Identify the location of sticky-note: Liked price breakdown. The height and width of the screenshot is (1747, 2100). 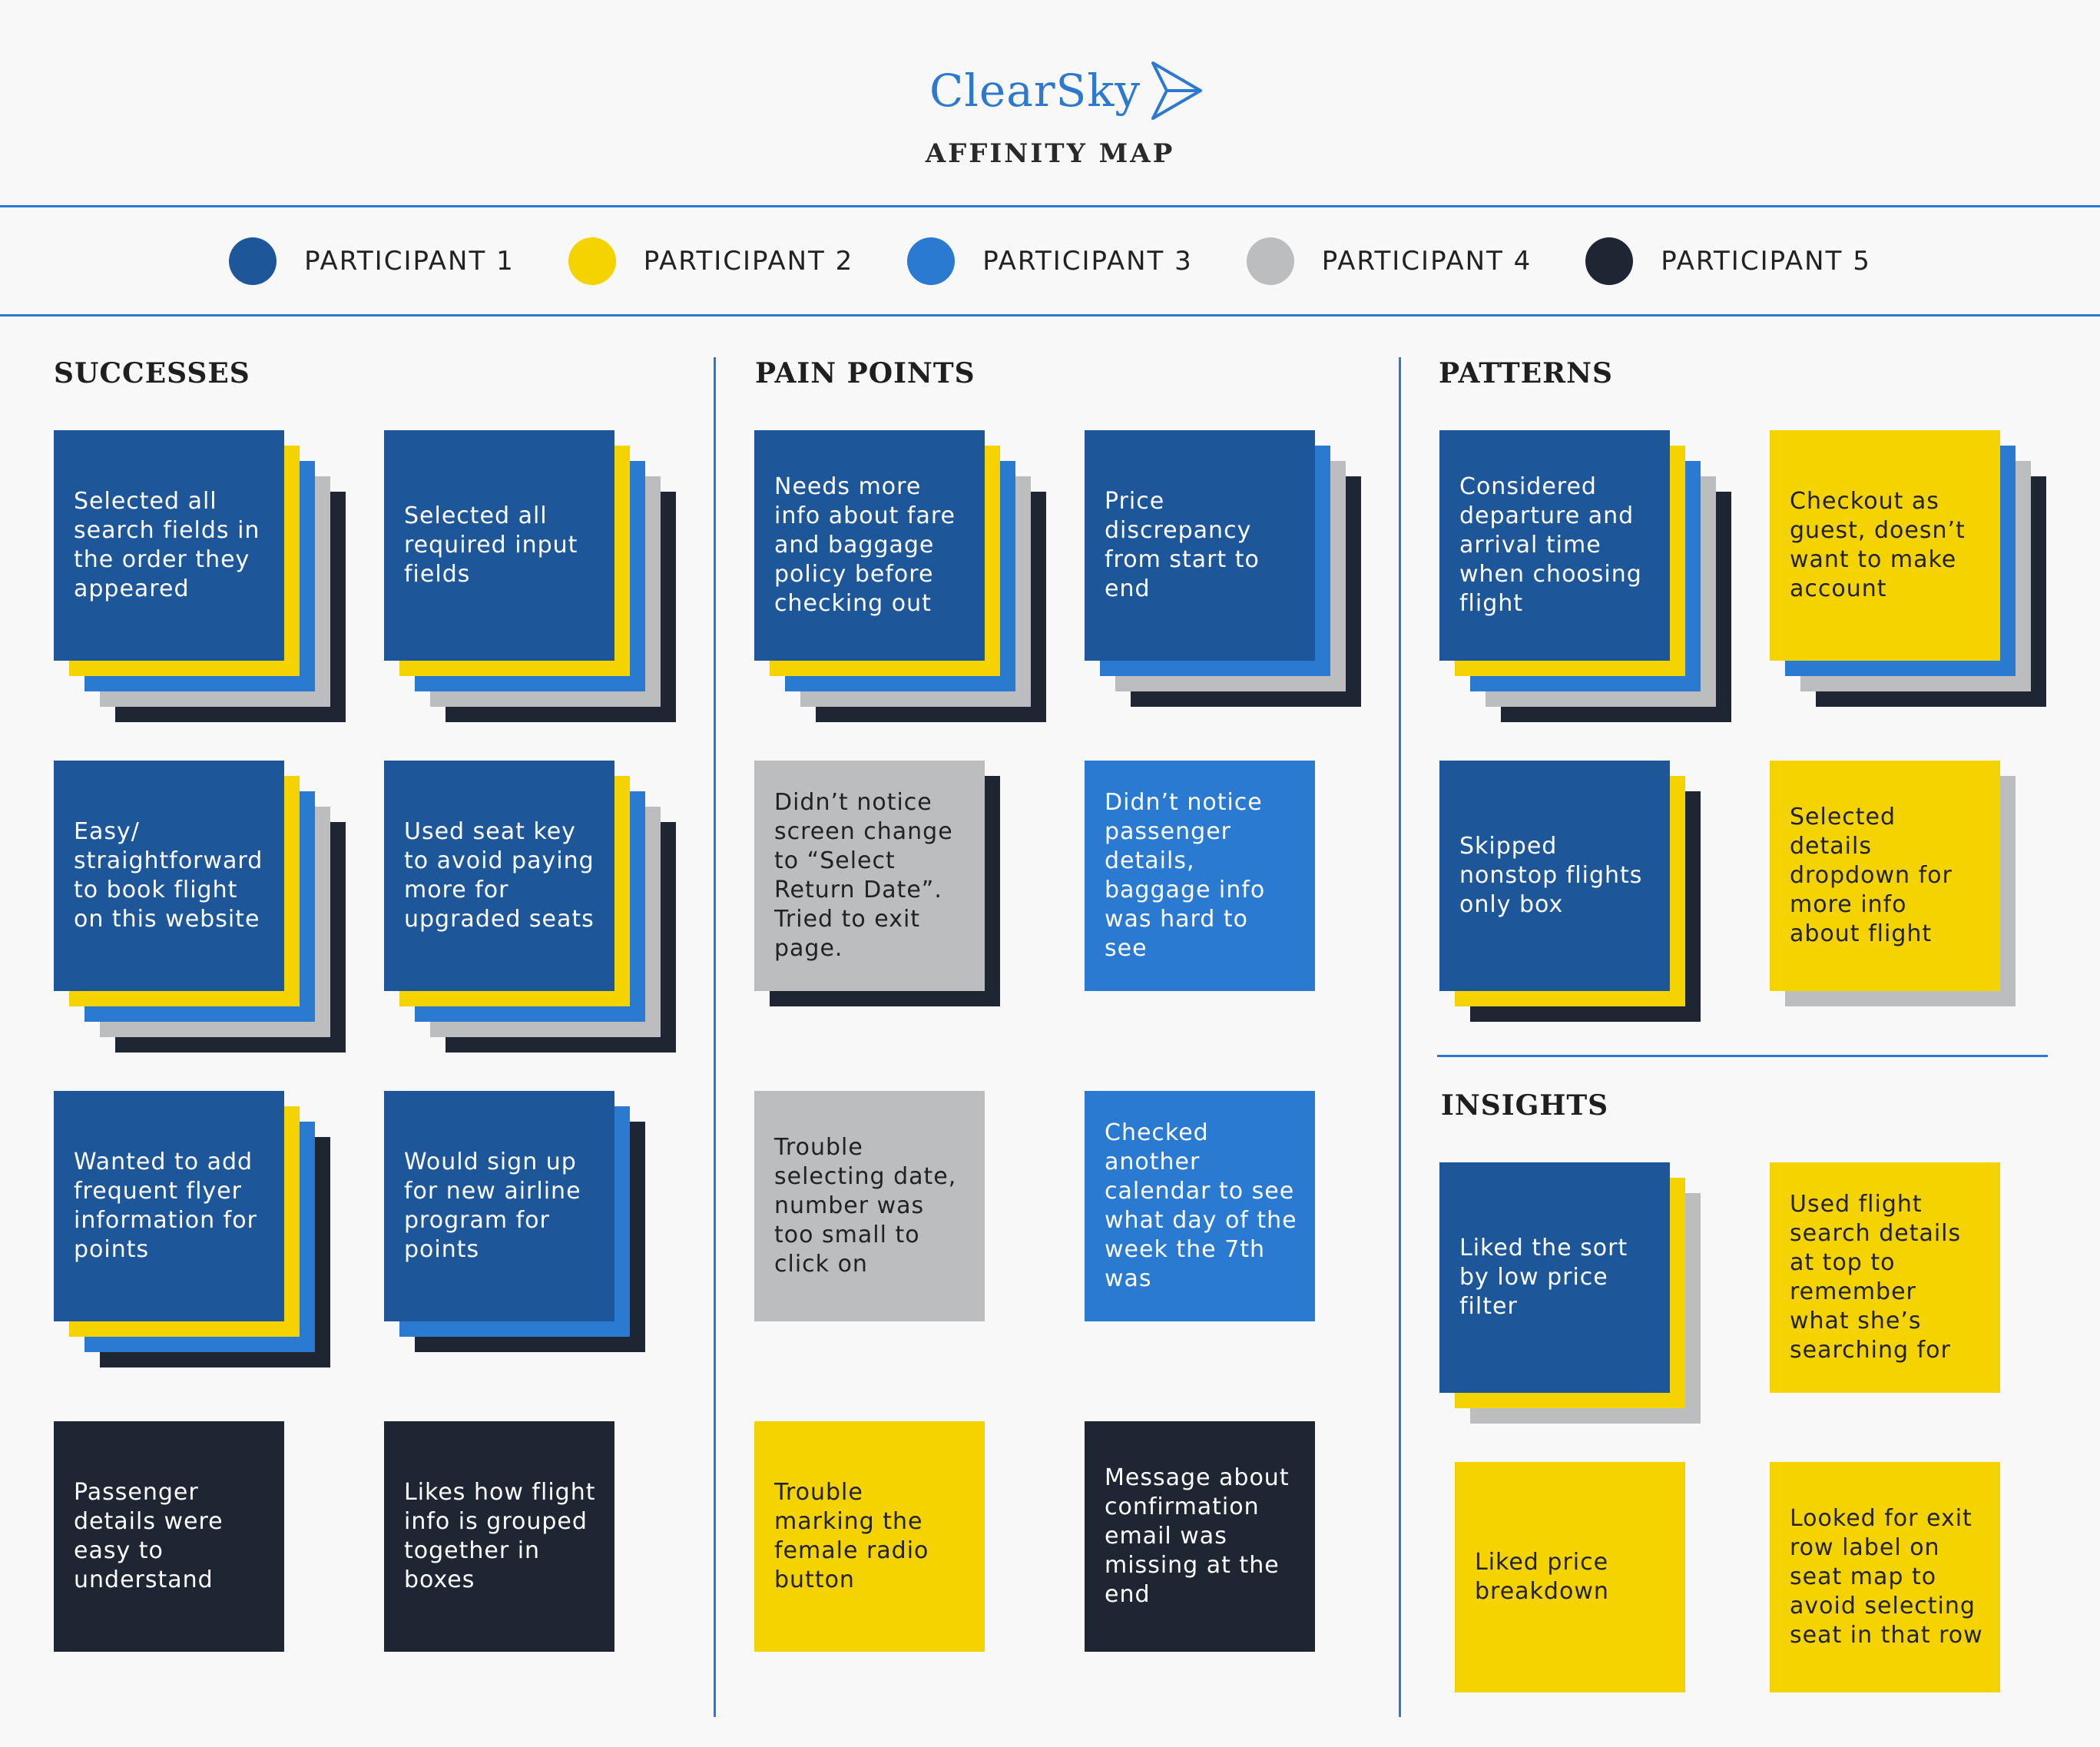
(1570, 1577).